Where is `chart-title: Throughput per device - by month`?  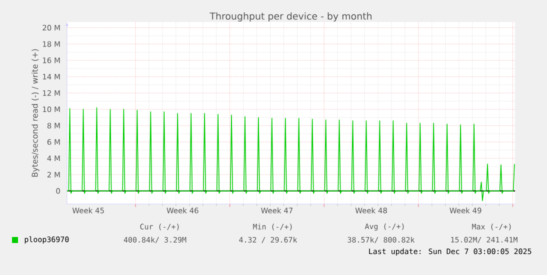 chart-title: Throughput per device - by month is located at coordinates (291, 17).